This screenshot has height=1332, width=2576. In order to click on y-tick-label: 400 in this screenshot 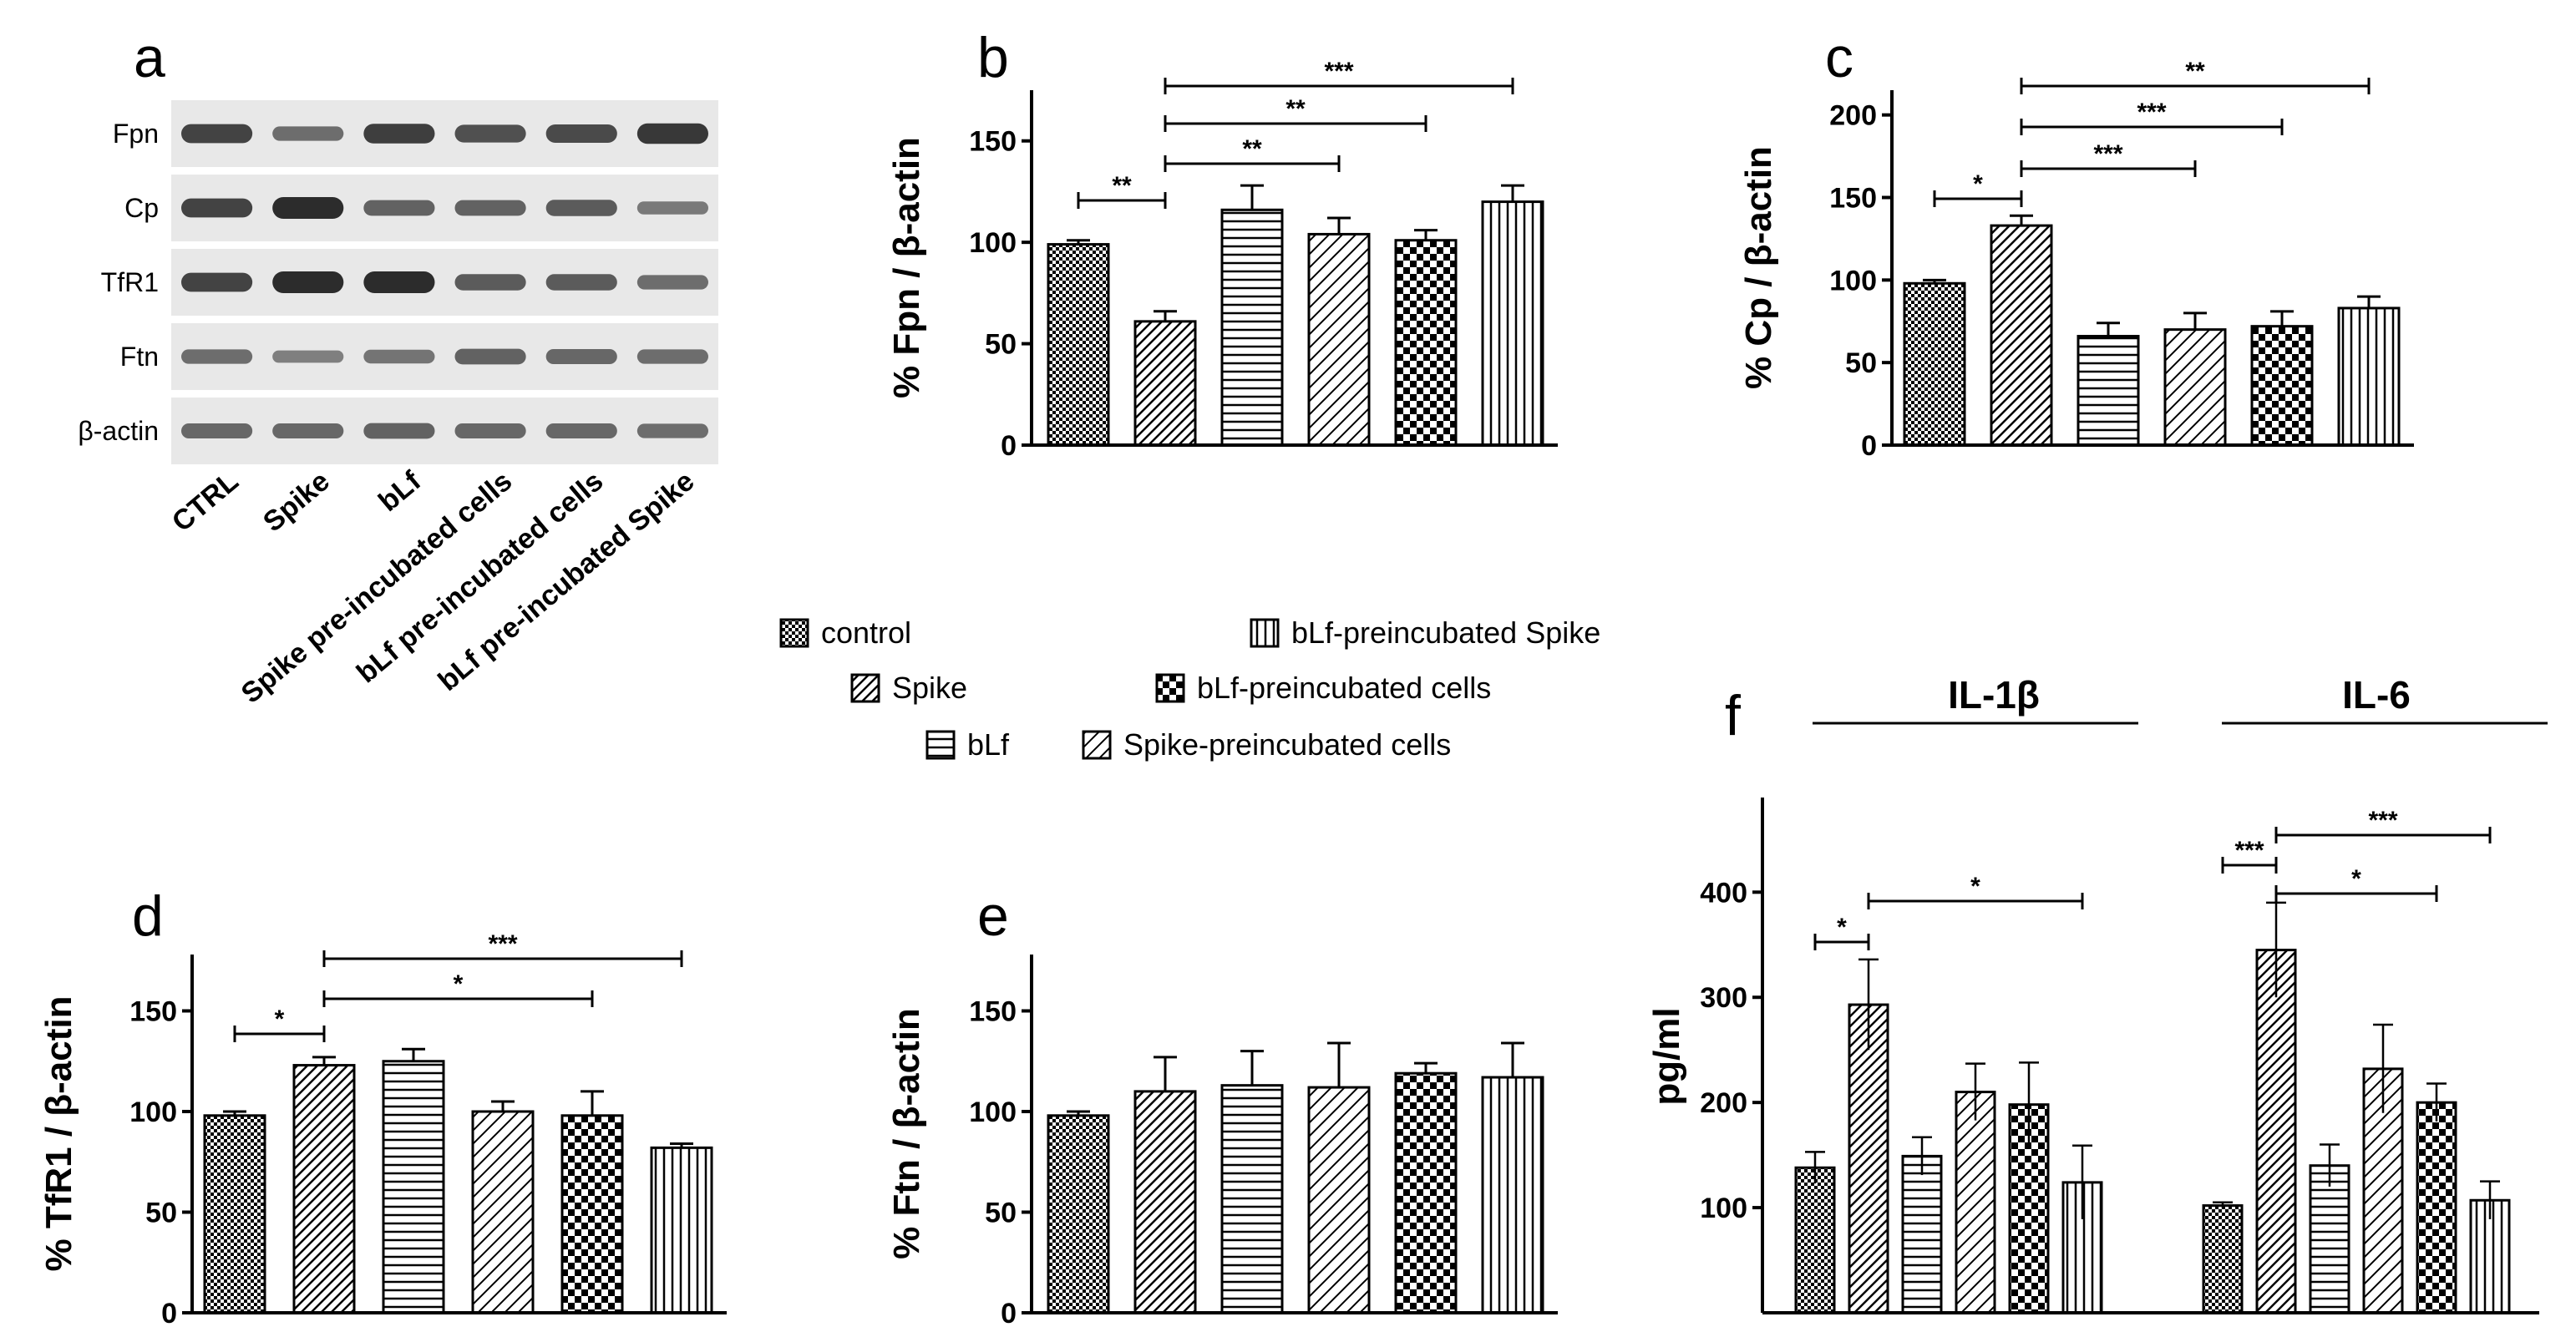, I will do `click(1723, 893)`.